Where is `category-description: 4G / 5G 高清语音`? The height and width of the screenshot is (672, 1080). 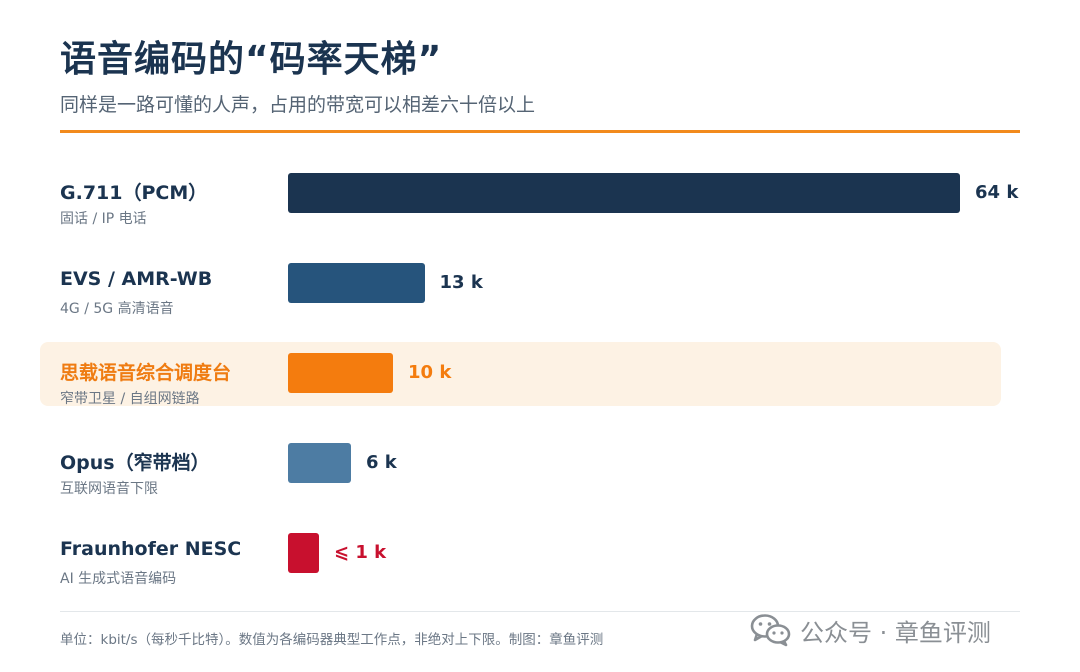
category-description: 4G / 5G 高清语音 is located at coordinates (117, 309).